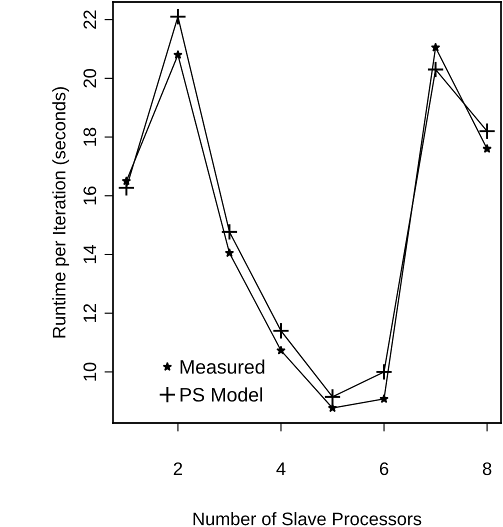 Image resolution: width=503 pixels, height=527 pixels. Describe the element at coordinates (222, 367) in the screenshot. I see `legend-label: Measured` at that location.